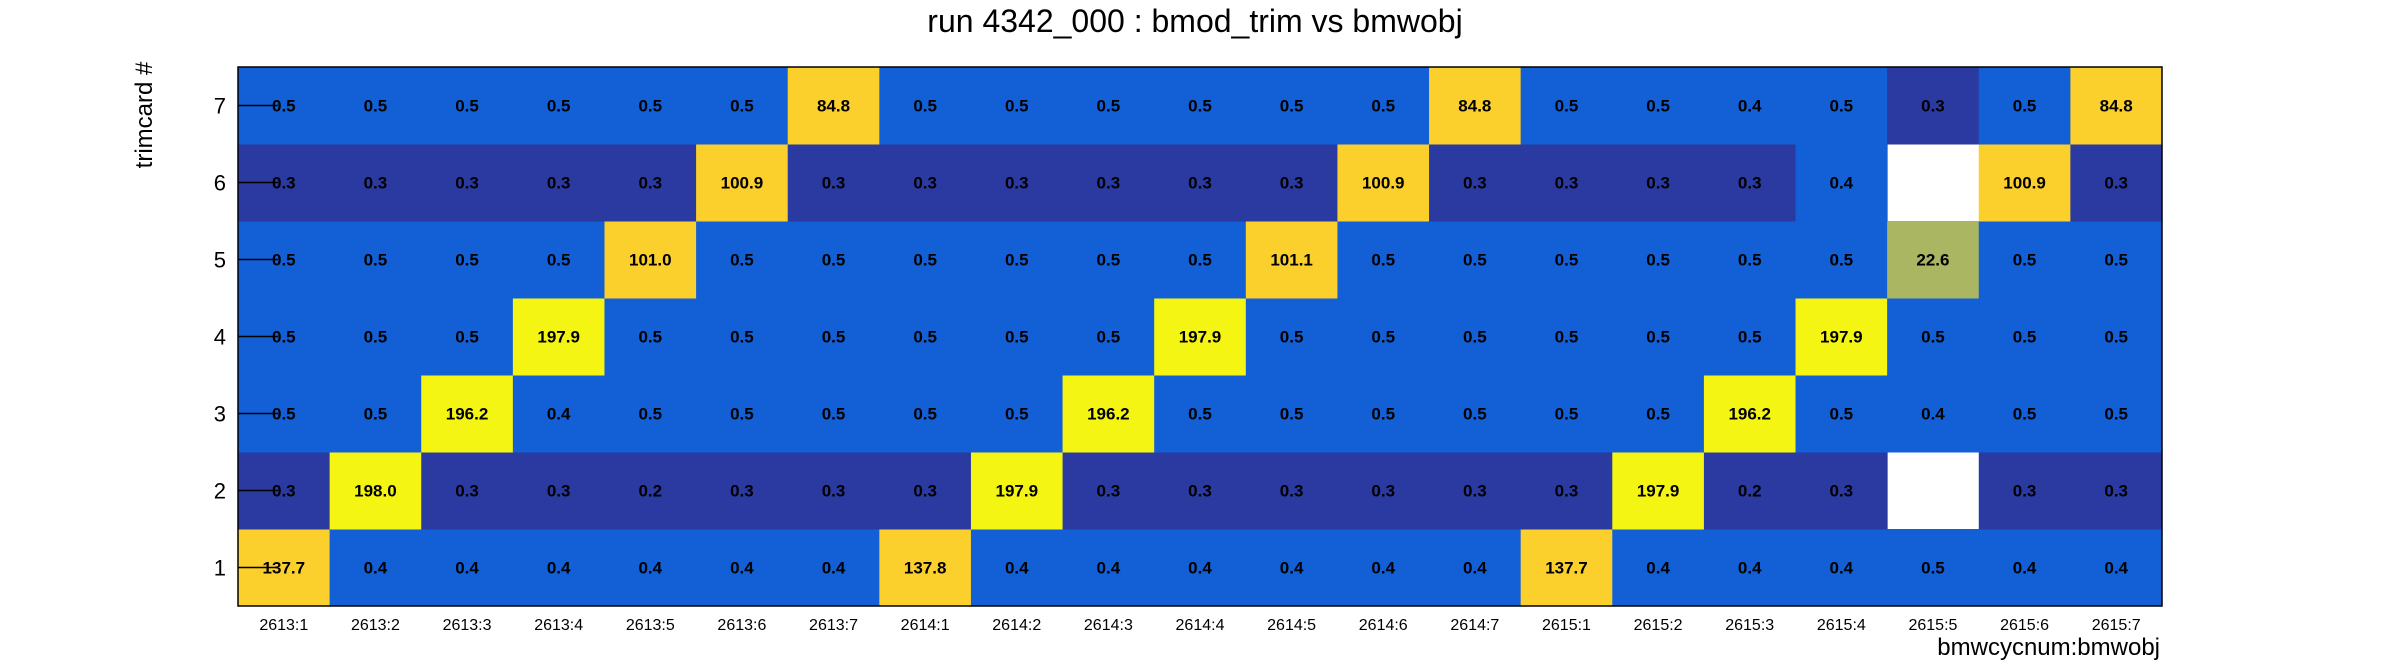 Image resolution: width=2396 pixels, height=672 pixels. What do you see at coordinates (925, 568) in the screenshot?
I see `cell-value-label: 137.8` at bounding box center [925, 568].